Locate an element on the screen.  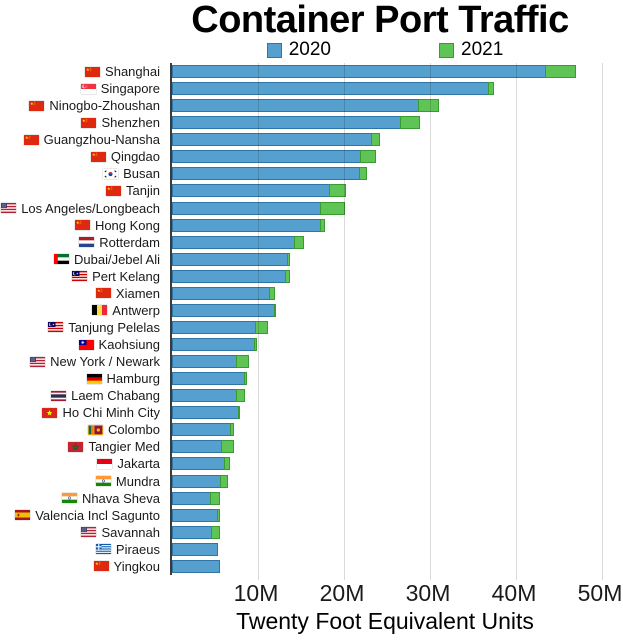
port-label: Savannah is located at coordinates (130, 532).